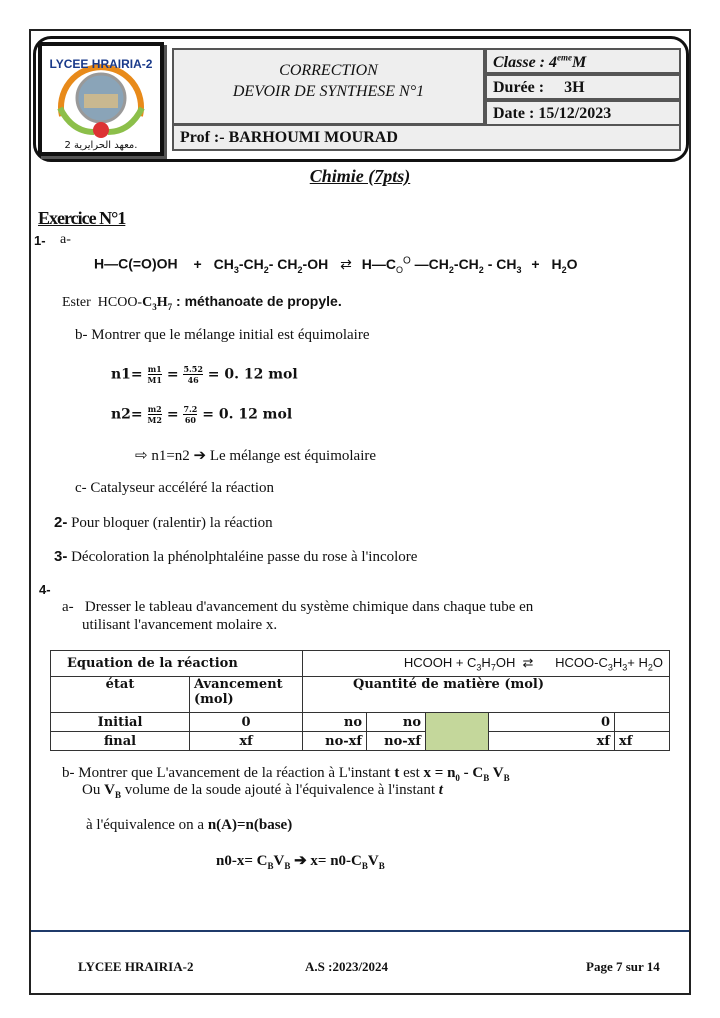 The width and height of the screenshot is (720, 1018). Describe the element at coordinates (486, 694) in the screenshot. I see `quantite-header: Quantité de matière (mol)` at that location.